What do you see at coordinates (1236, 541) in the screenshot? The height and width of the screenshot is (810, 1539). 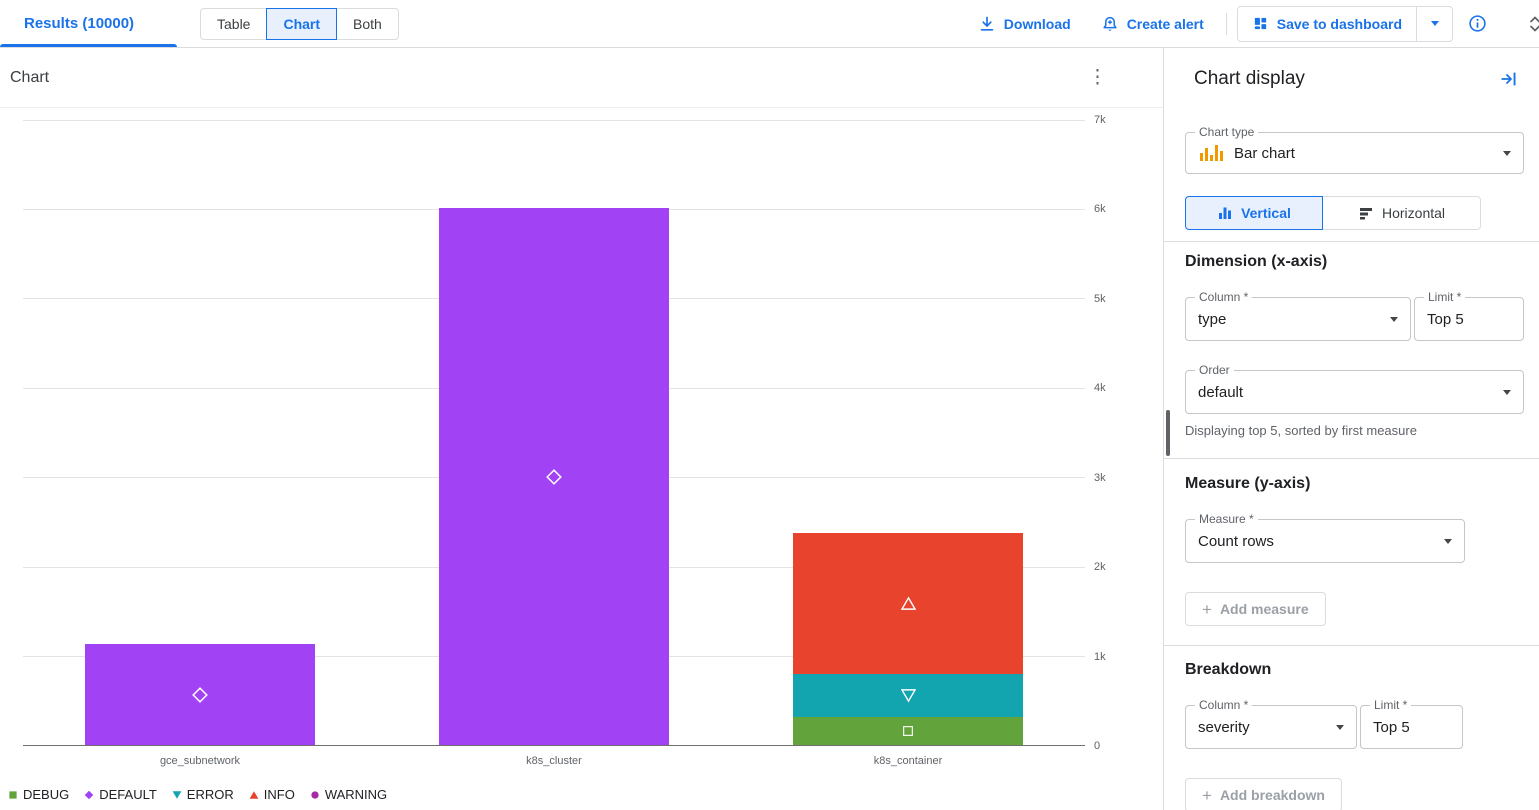 I see `measure-value: Count rows` at bounding box center [1236, 541].